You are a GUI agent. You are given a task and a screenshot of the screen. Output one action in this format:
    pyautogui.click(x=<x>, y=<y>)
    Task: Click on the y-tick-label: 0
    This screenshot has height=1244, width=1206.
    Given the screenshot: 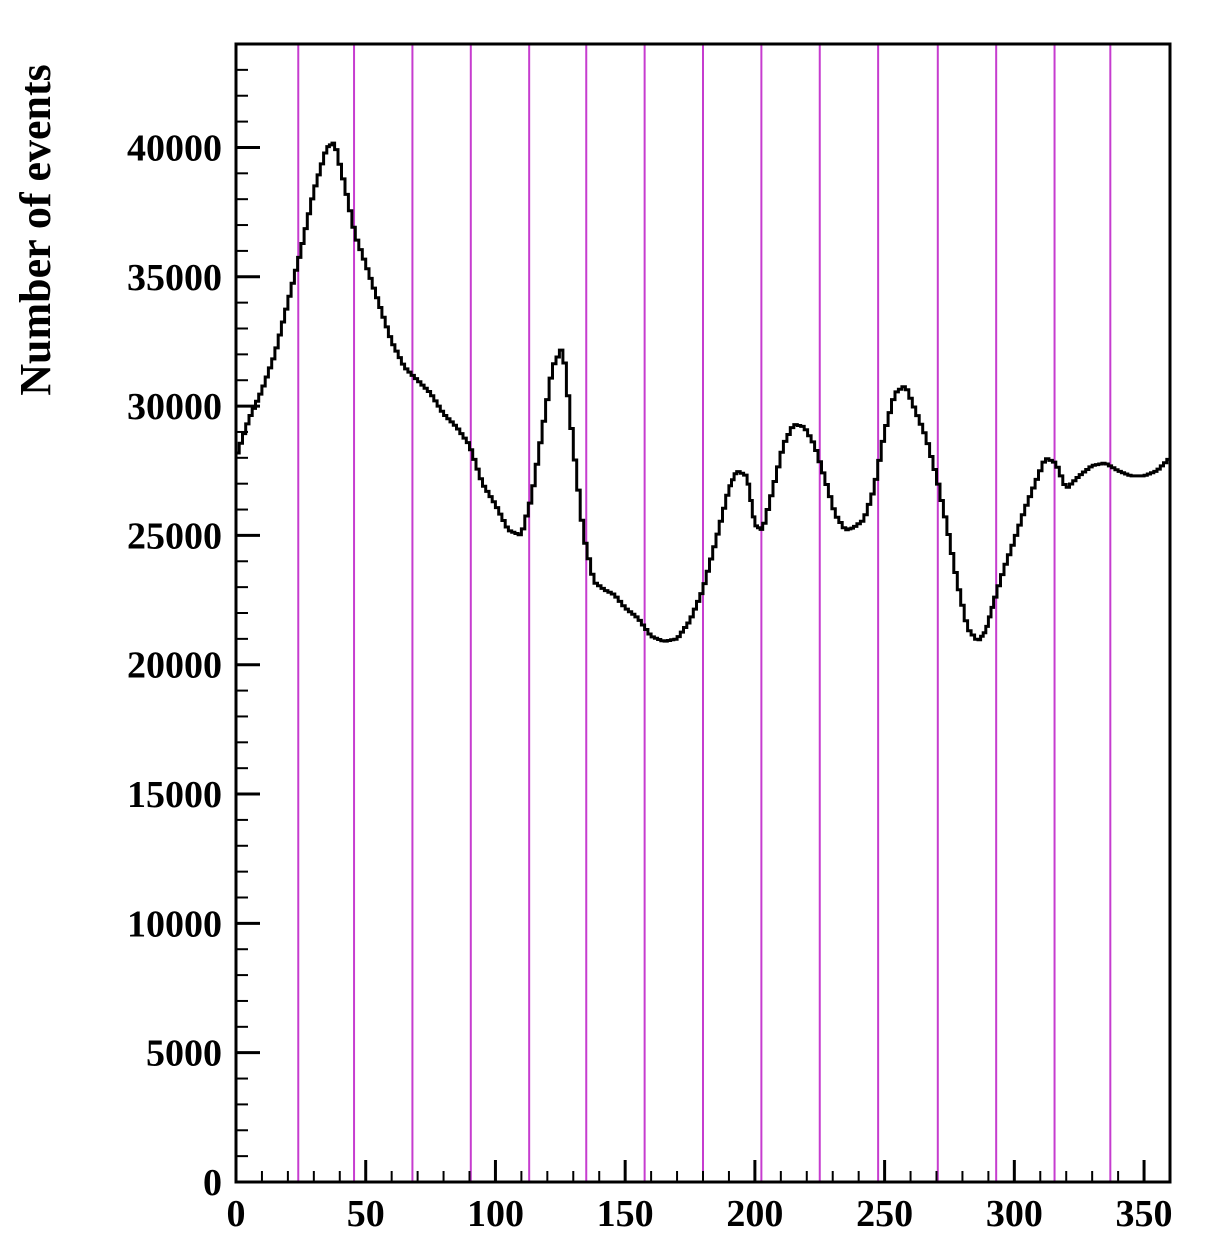 What is the action you would take?
    pyautogui.click(x=212, y=1183)
    